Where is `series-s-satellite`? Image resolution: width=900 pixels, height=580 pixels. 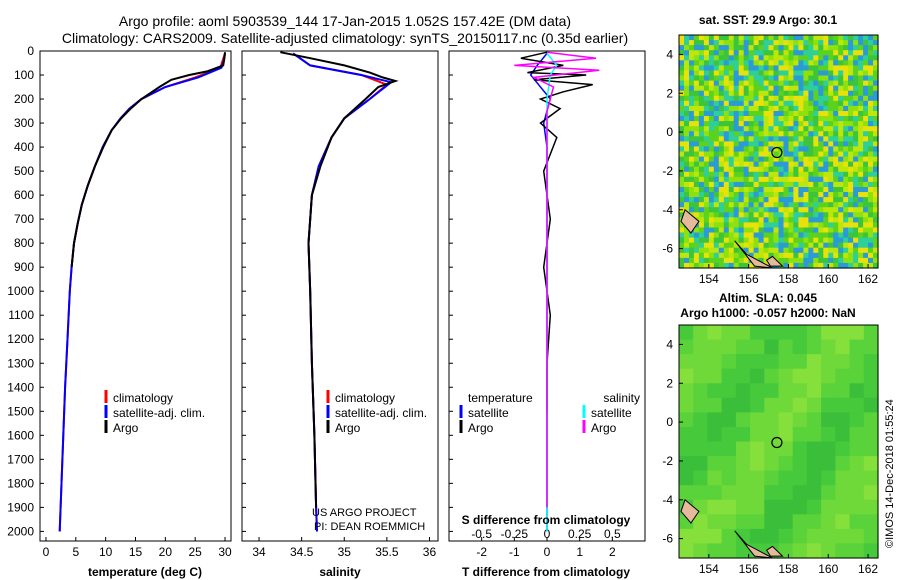 series-s-satellite is located at coordinates (552, 292).